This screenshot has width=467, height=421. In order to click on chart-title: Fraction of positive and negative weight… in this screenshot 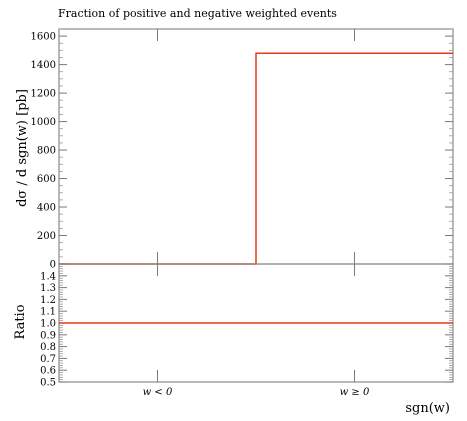, I will do `click(197, 13)`.